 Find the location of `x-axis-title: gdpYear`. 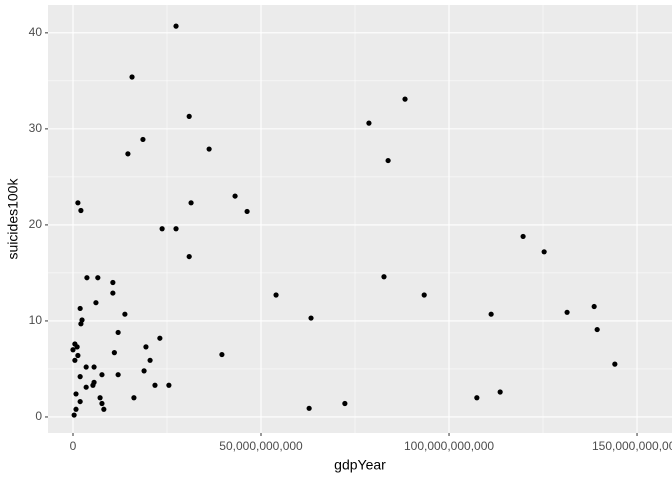

x-axis-title: gdpYear is located at coordinates (360, 465).